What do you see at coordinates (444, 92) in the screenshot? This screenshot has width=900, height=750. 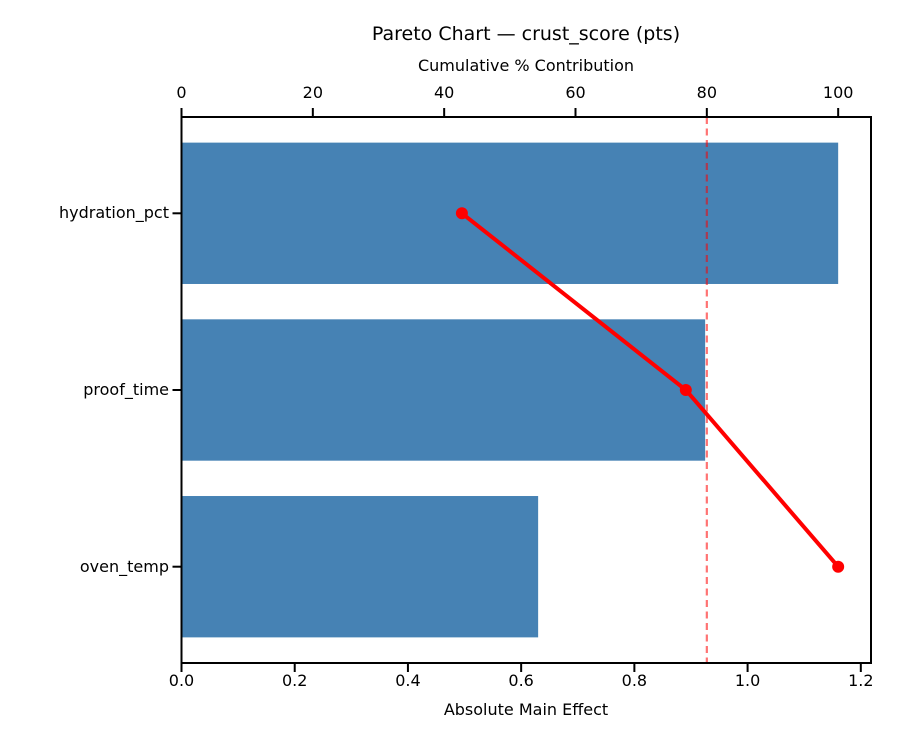 I see `top-axis-tick-label: 40` at bounding box center [444, 92].